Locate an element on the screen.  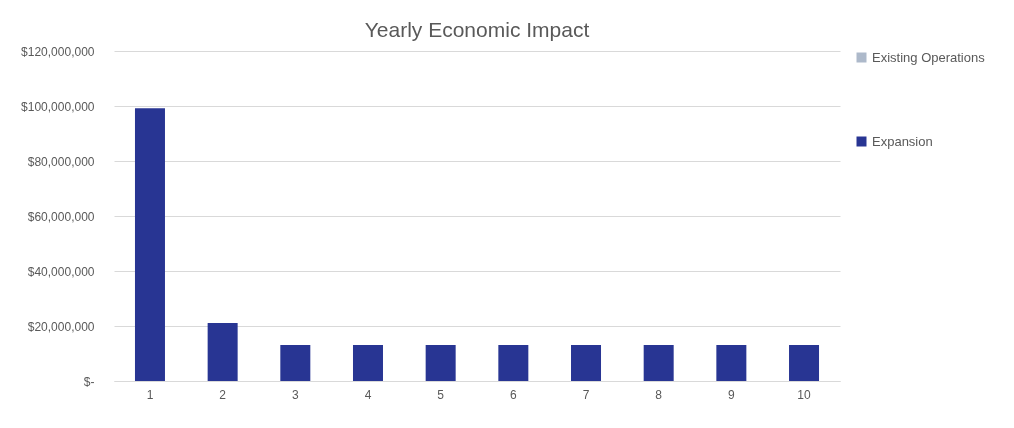
x-tick-label: 10 is located at coordinates (804, 394).